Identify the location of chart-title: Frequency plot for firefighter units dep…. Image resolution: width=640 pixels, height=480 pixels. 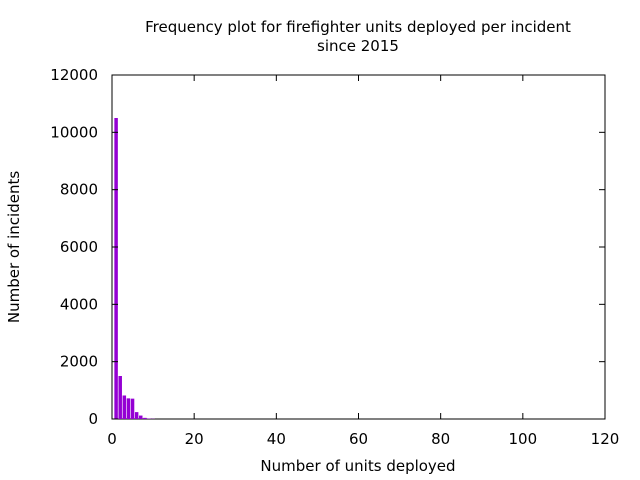
(358, 36).